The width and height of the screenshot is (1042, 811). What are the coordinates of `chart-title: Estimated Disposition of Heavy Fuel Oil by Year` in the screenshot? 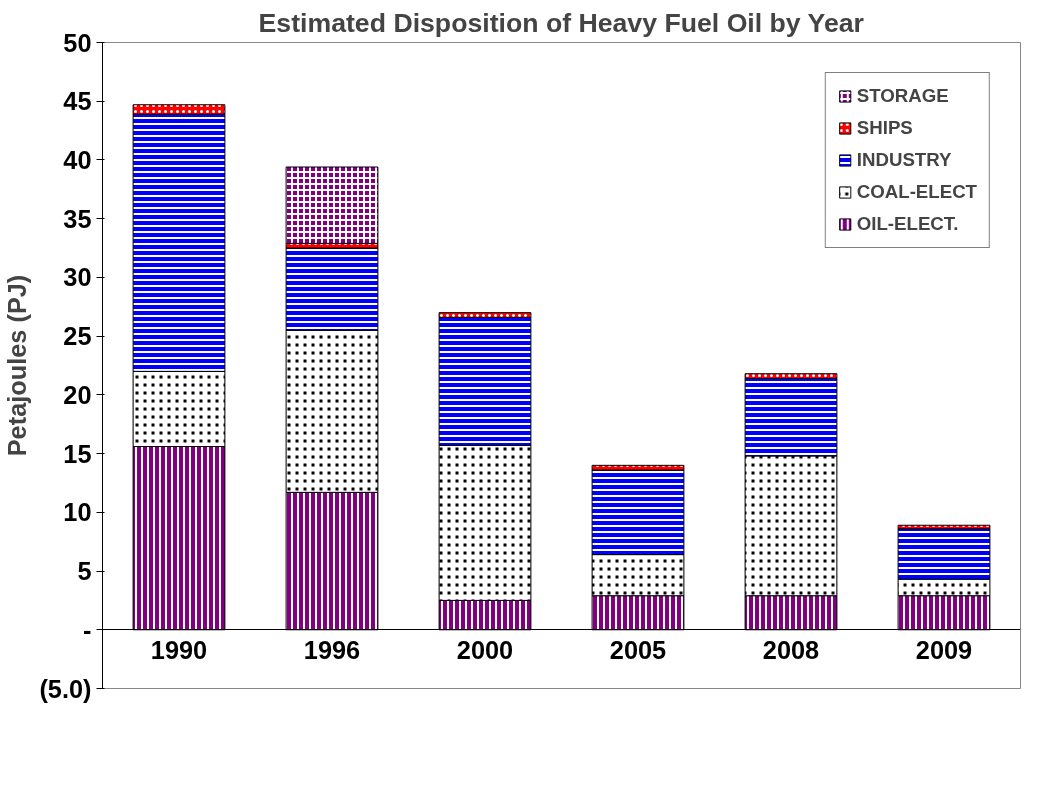 It's located at (561, 22).